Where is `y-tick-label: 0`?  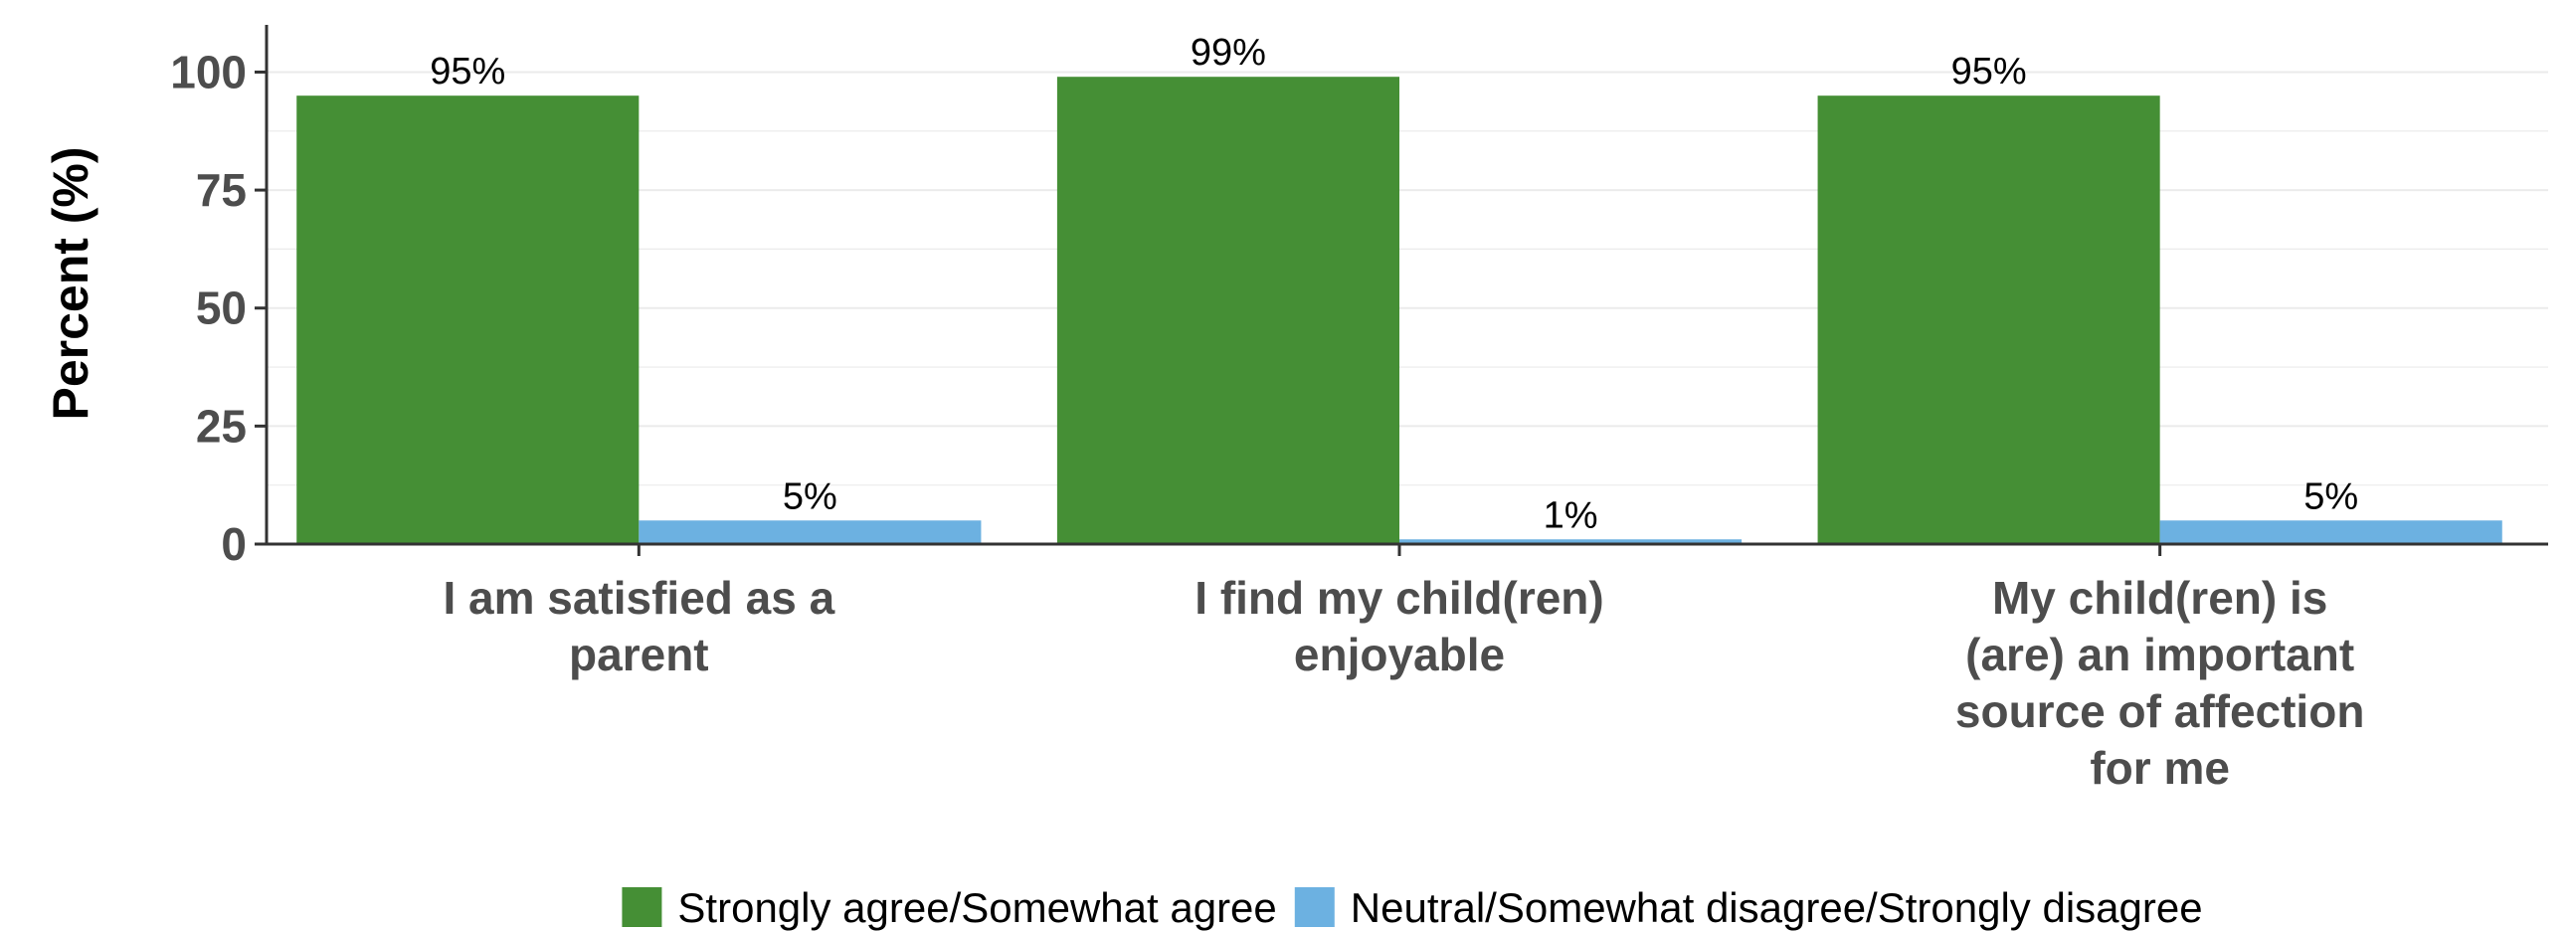
y-tick-label: 0 is located at coordinates (234, 544).